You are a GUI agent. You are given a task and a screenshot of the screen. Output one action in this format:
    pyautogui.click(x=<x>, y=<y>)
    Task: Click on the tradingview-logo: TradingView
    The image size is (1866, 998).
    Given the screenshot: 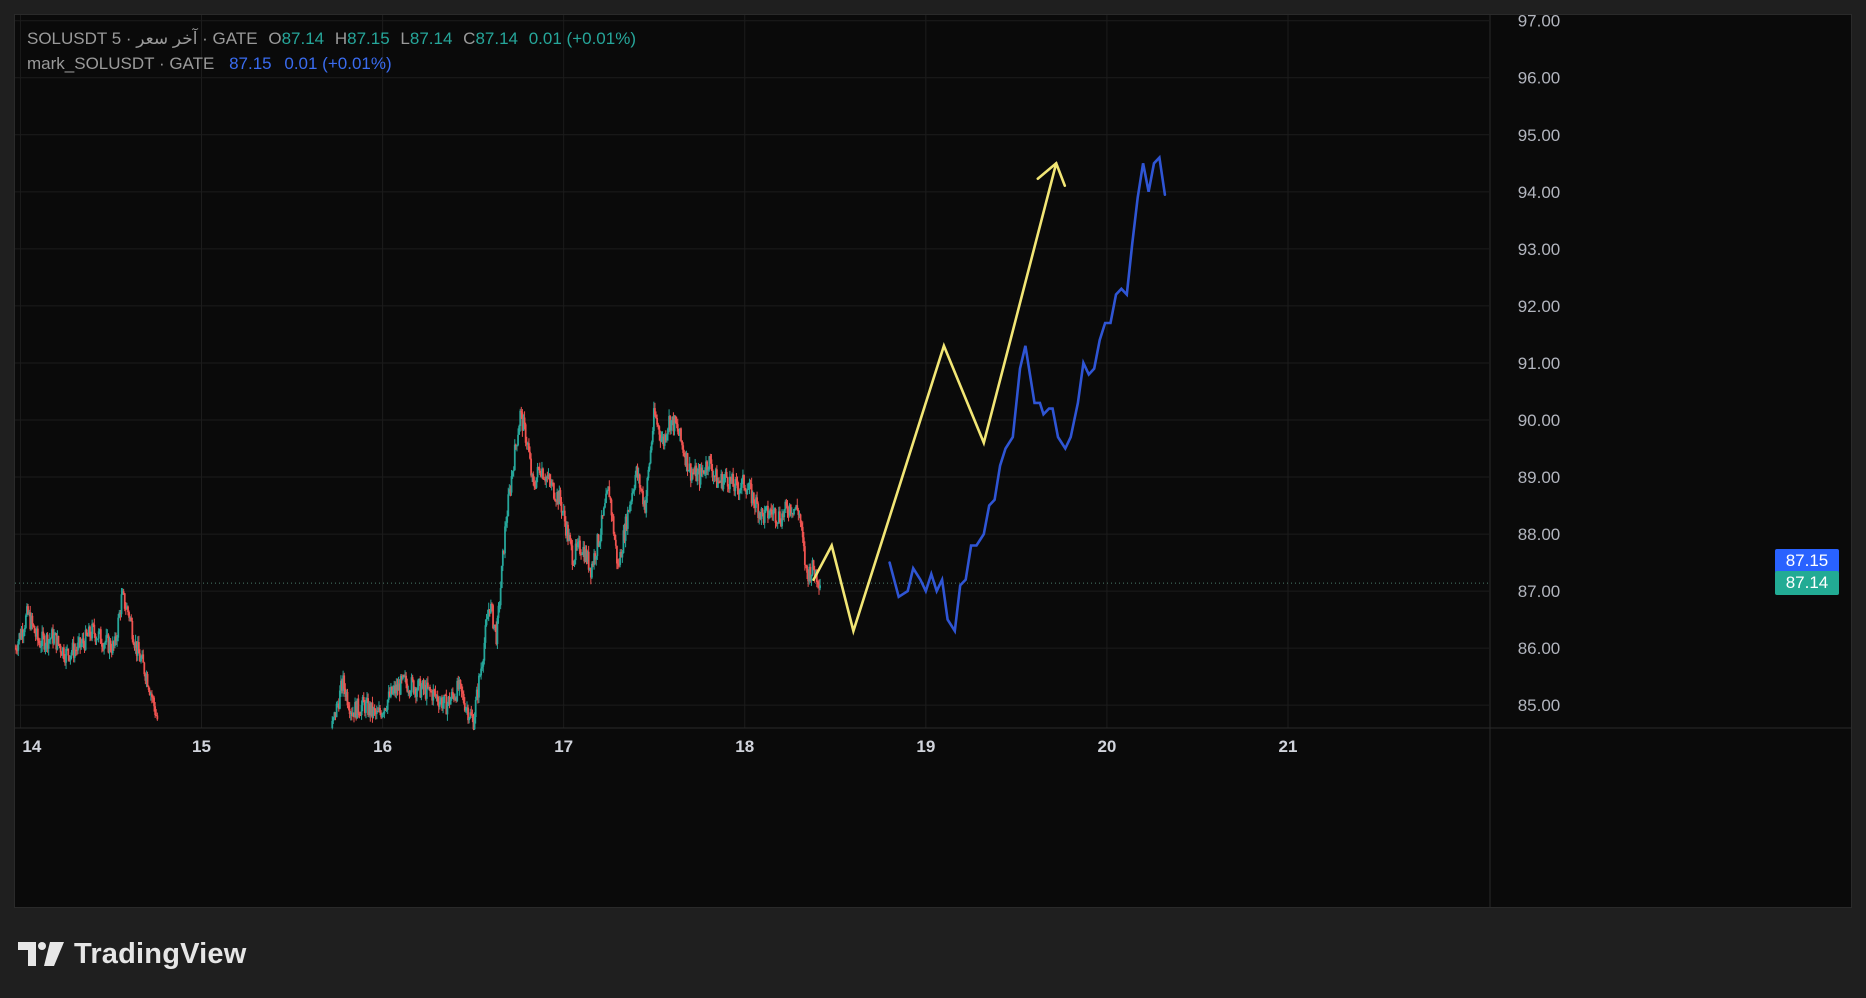 What is the action you would take?
    pyautogui.click(x=132, y=954)
    